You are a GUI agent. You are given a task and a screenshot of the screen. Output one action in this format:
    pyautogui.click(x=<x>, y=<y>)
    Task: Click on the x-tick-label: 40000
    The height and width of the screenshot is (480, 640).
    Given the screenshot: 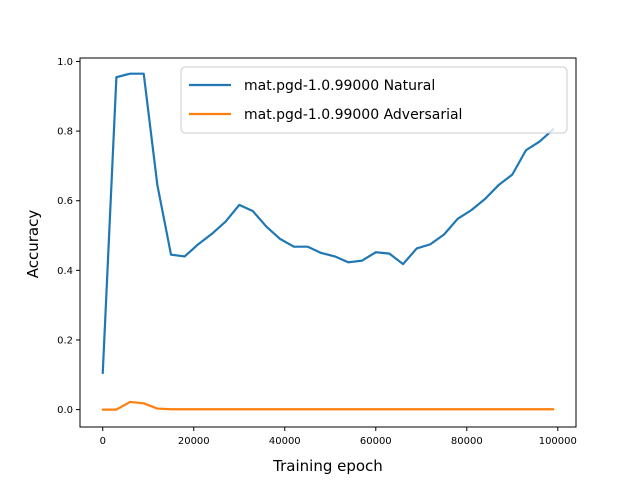 What is the action you would take?
    pyautogui.click(x=285, y=441)
    